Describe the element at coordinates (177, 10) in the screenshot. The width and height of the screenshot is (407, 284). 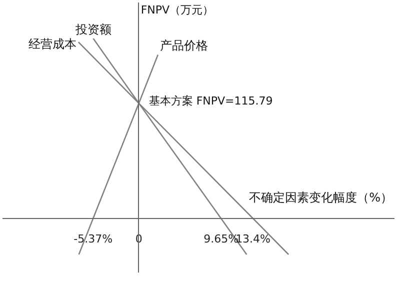
I see `y-axis-title: FNPV（万元）` at that location.